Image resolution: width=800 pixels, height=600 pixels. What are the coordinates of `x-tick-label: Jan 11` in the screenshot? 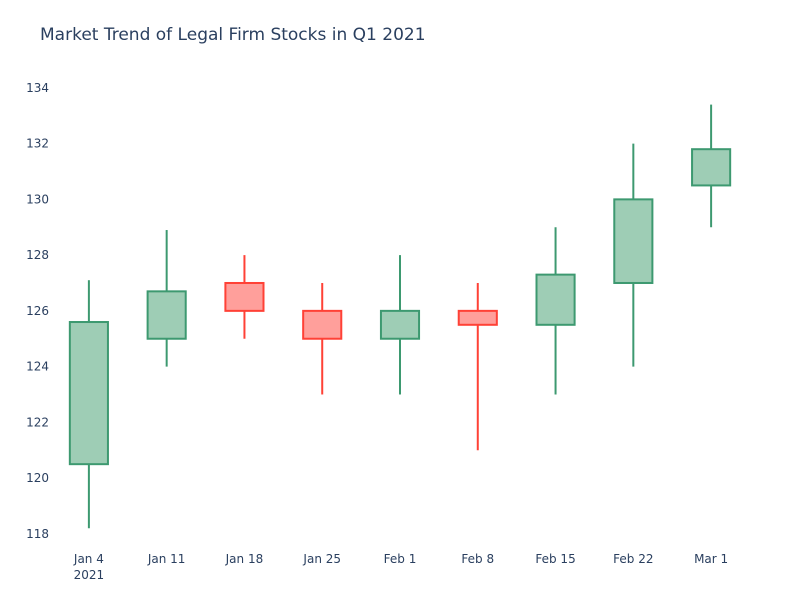 It's located at (166, 559).